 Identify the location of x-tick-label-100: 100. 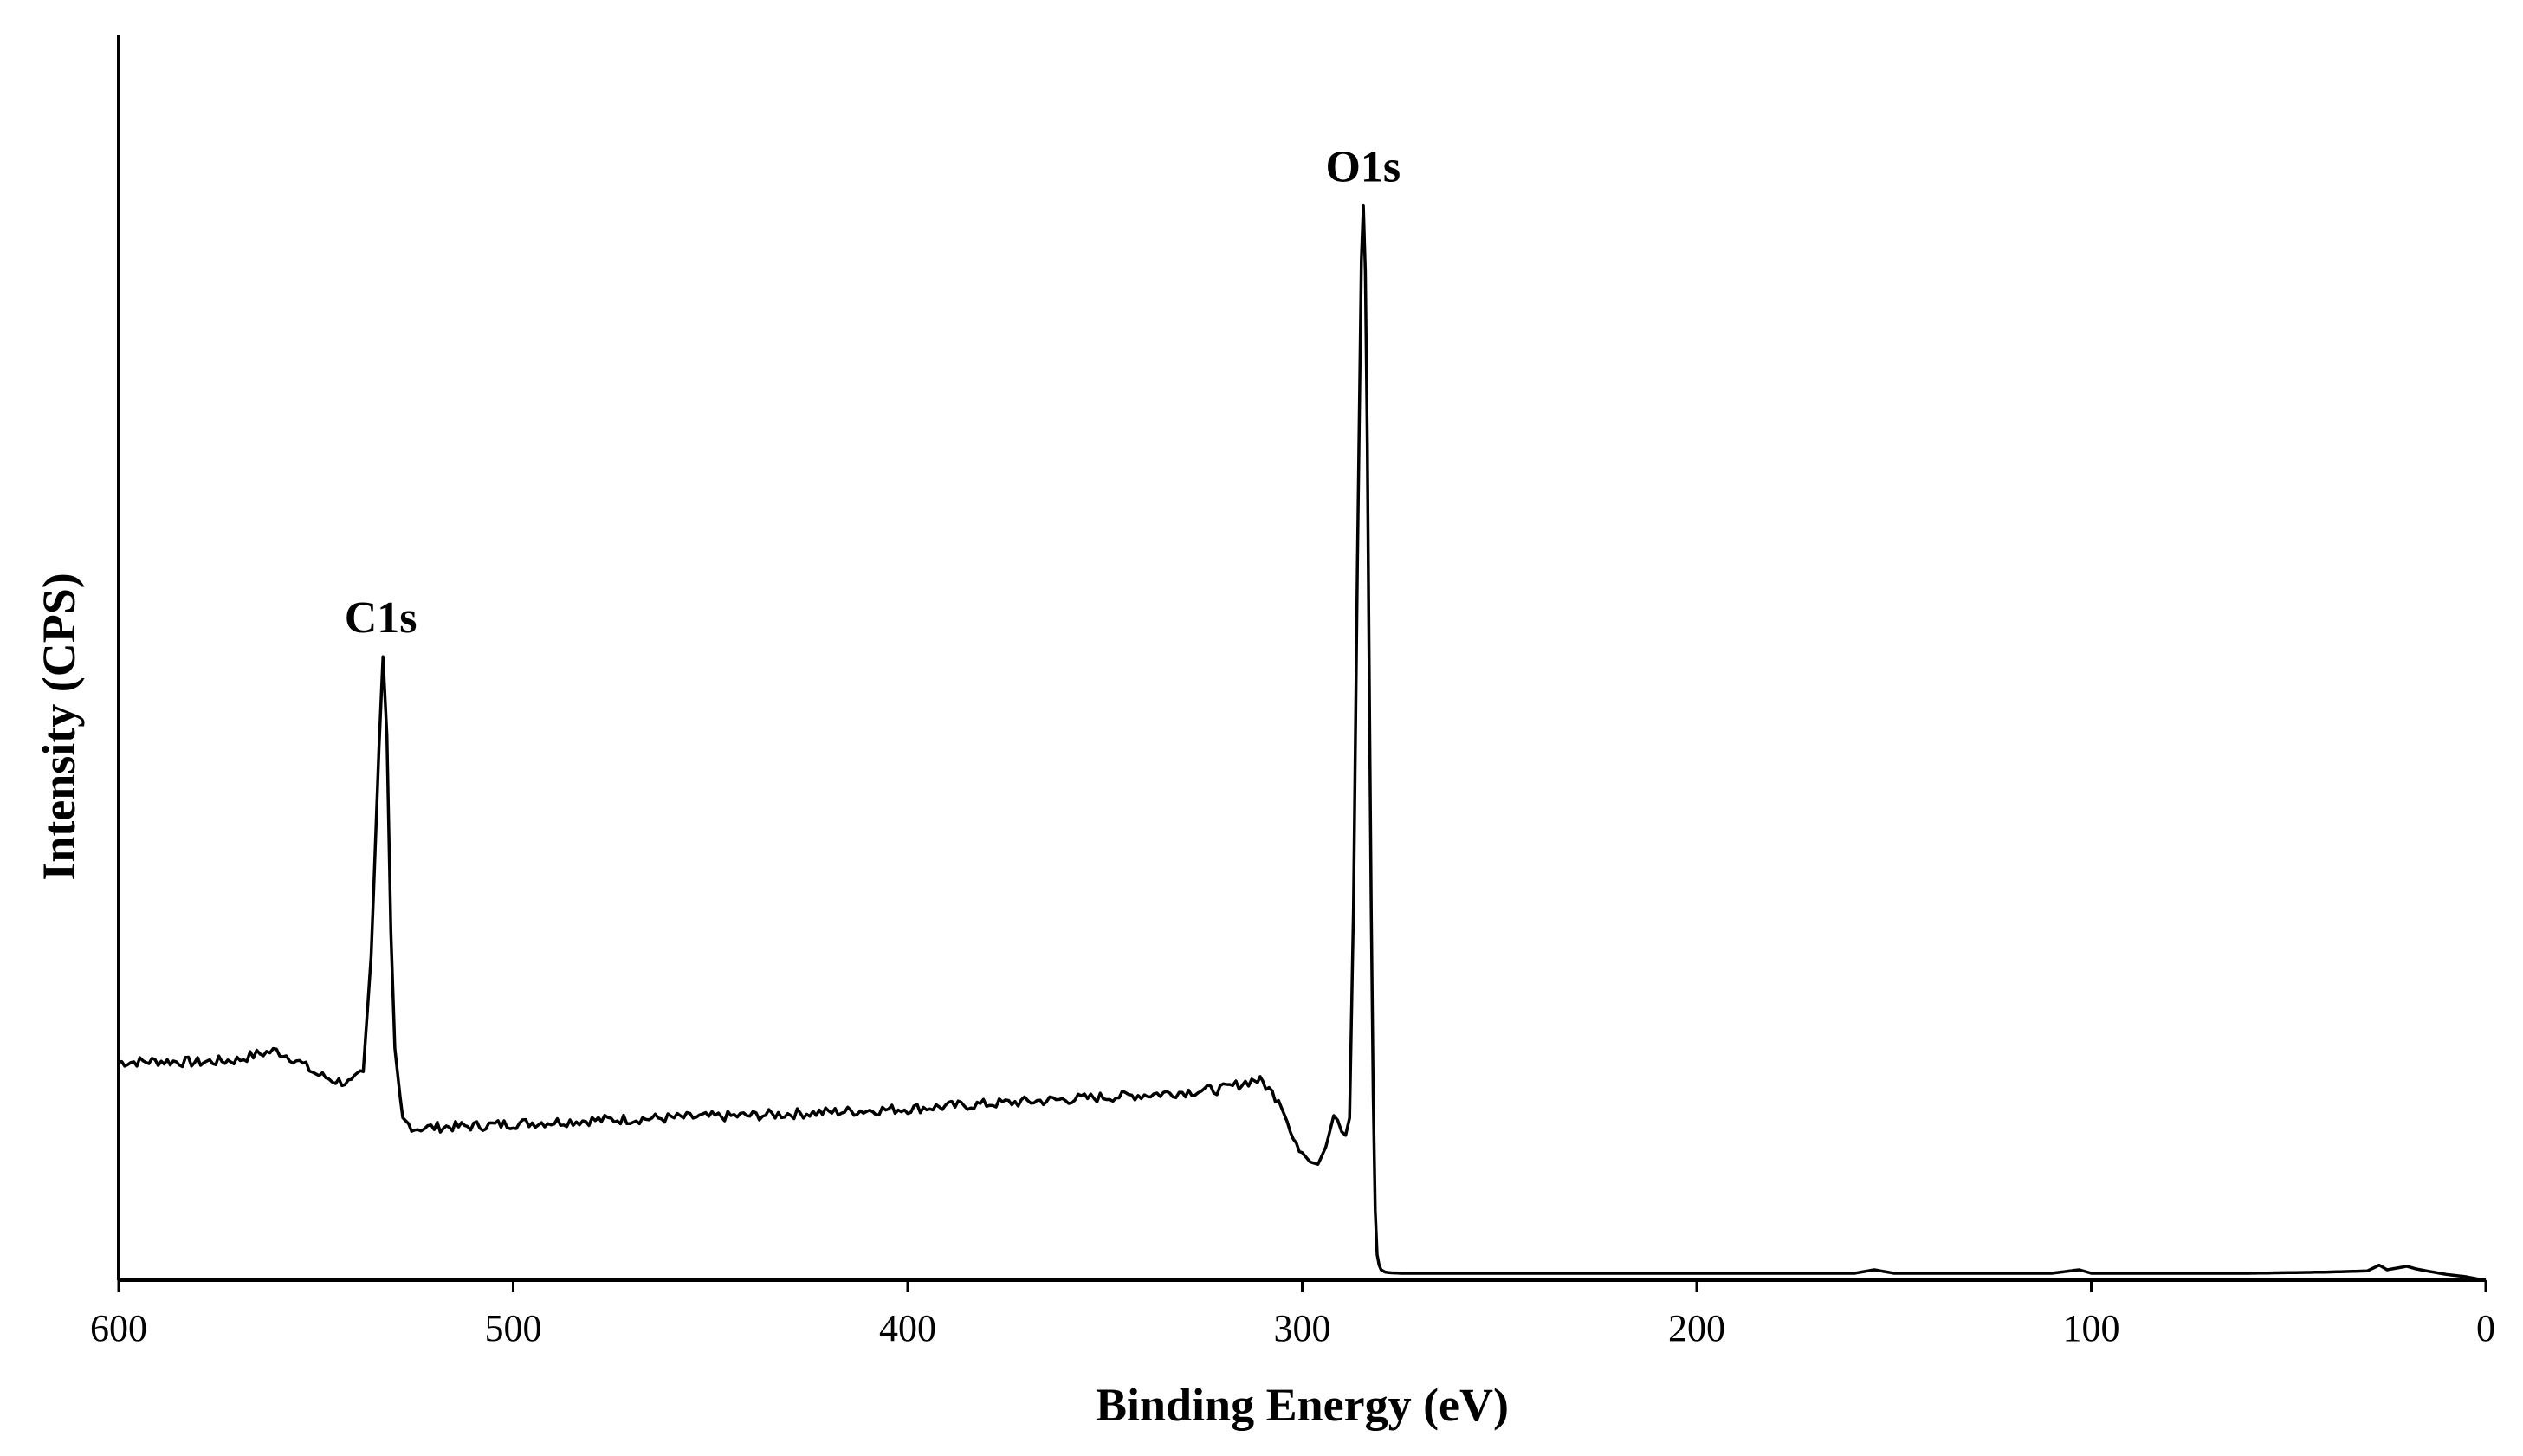
(2091, 1328).